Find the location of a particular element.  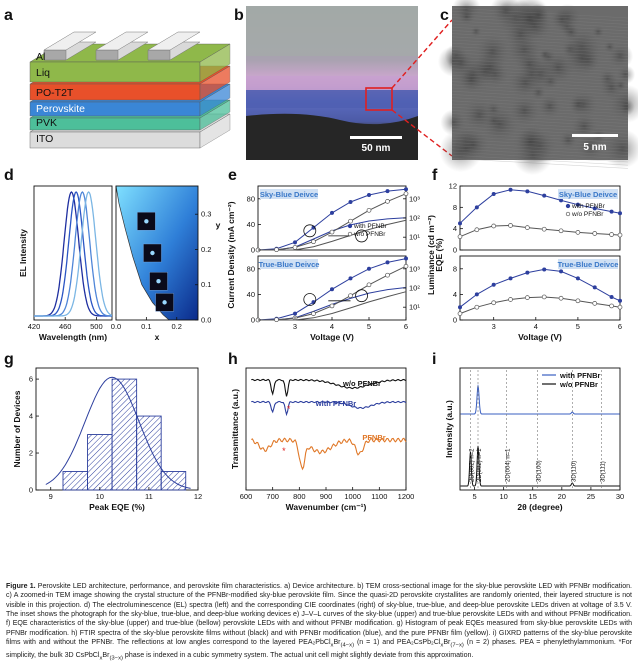

ftir-series-label: with PFNBr is located at coordinates (335, 403).